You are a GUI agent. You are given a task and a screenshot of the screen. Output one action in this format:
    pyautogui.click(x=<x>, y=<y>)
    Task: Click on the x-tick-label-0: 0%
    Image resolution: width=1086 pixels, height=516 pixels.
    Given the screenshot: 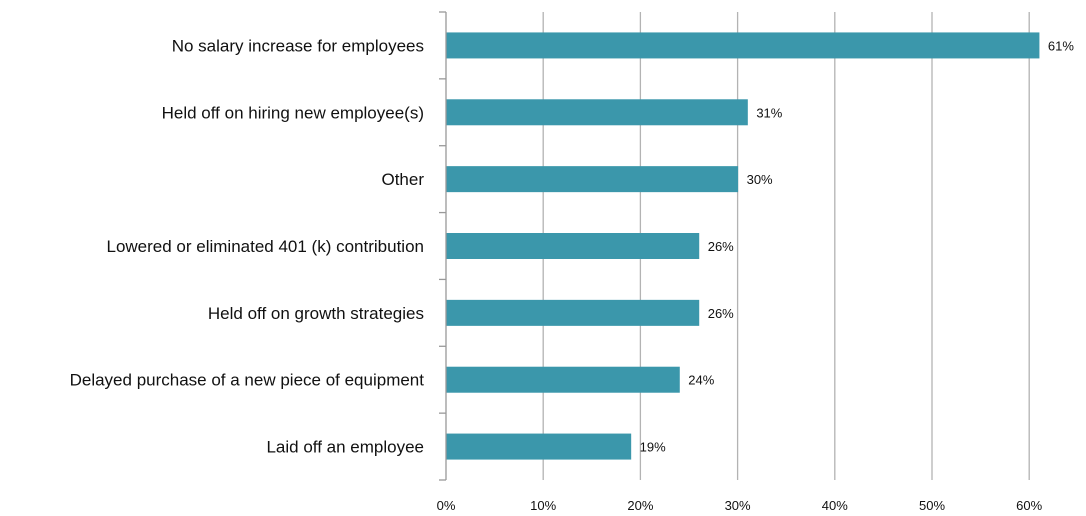 What is the action you would take?
    pyautogui.click(x=446, y=505)
    